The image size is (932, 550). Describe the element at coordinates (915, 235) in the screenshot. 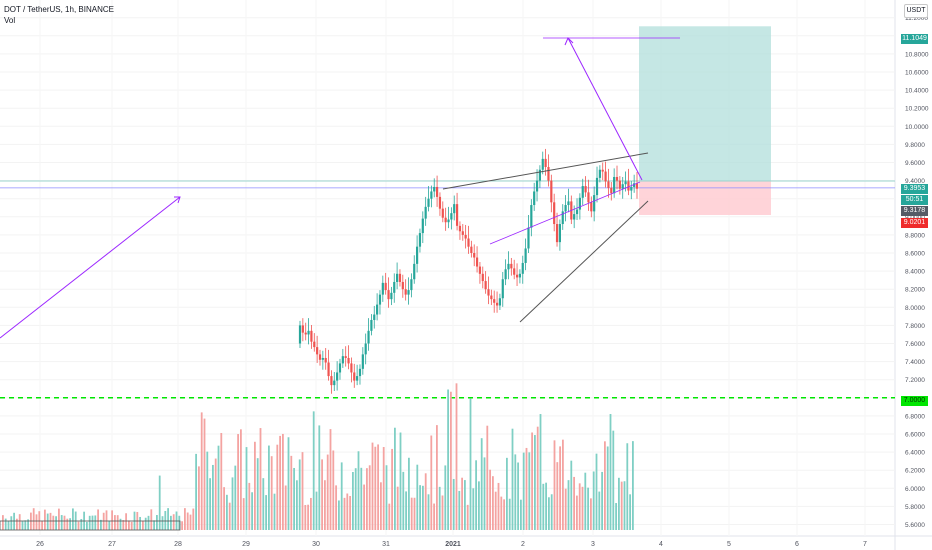

I see `y-tick-label: 8.8000` at that location.